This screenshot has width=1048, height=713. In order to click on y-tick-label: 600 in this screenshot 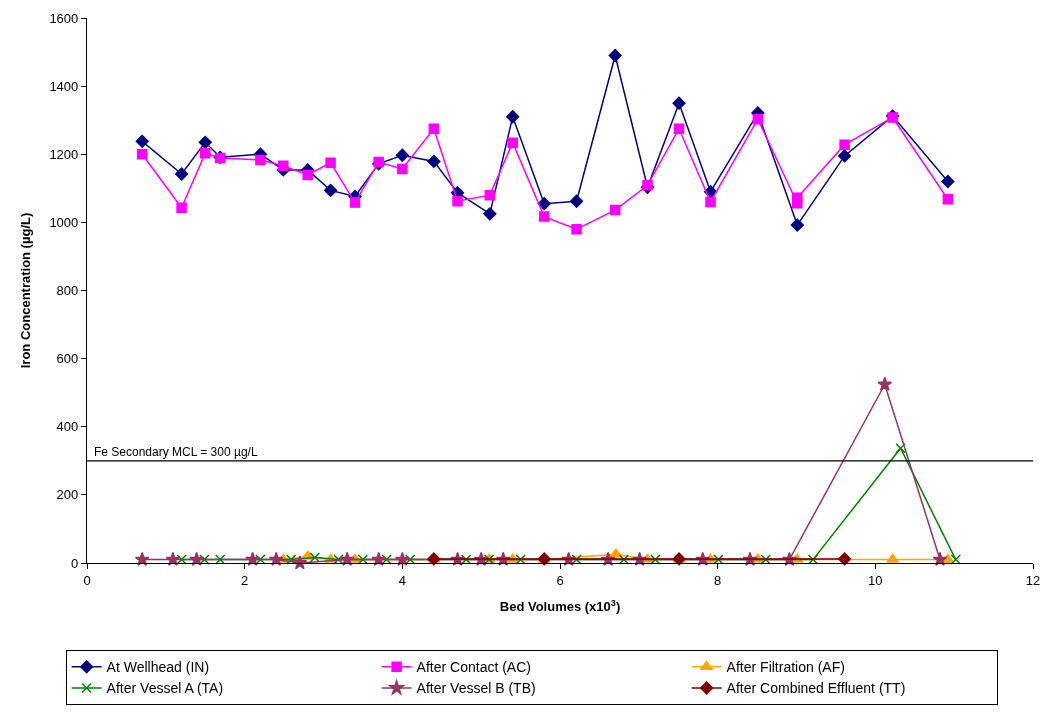, I will do `click(67, 359)`.